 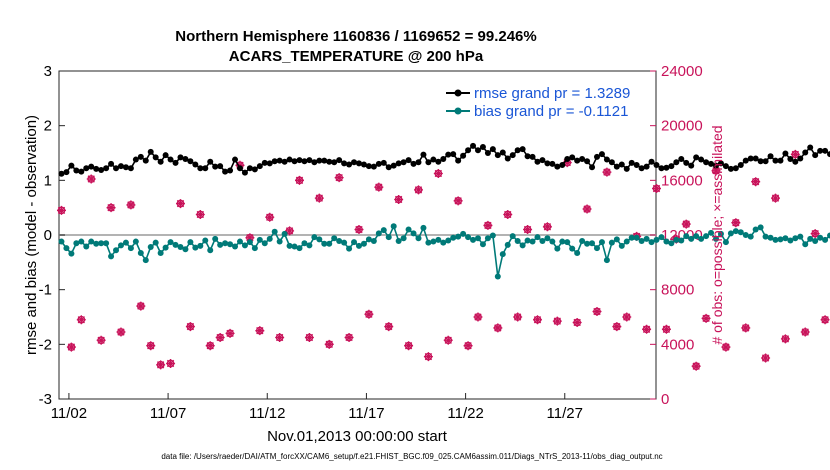 I want to click on bias-series, so click(x=444, y=251).